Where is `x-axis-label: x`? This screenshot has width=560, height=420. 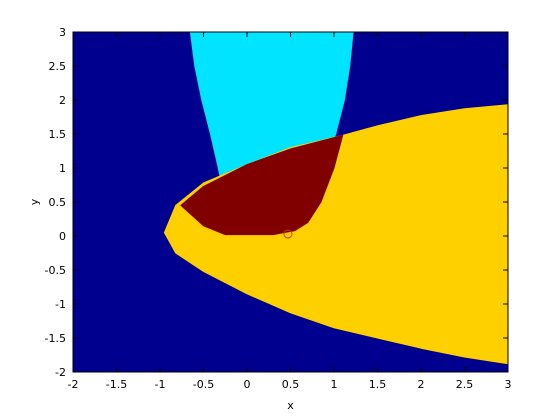
x-axis-label: x is located at coordinates (290, 405).